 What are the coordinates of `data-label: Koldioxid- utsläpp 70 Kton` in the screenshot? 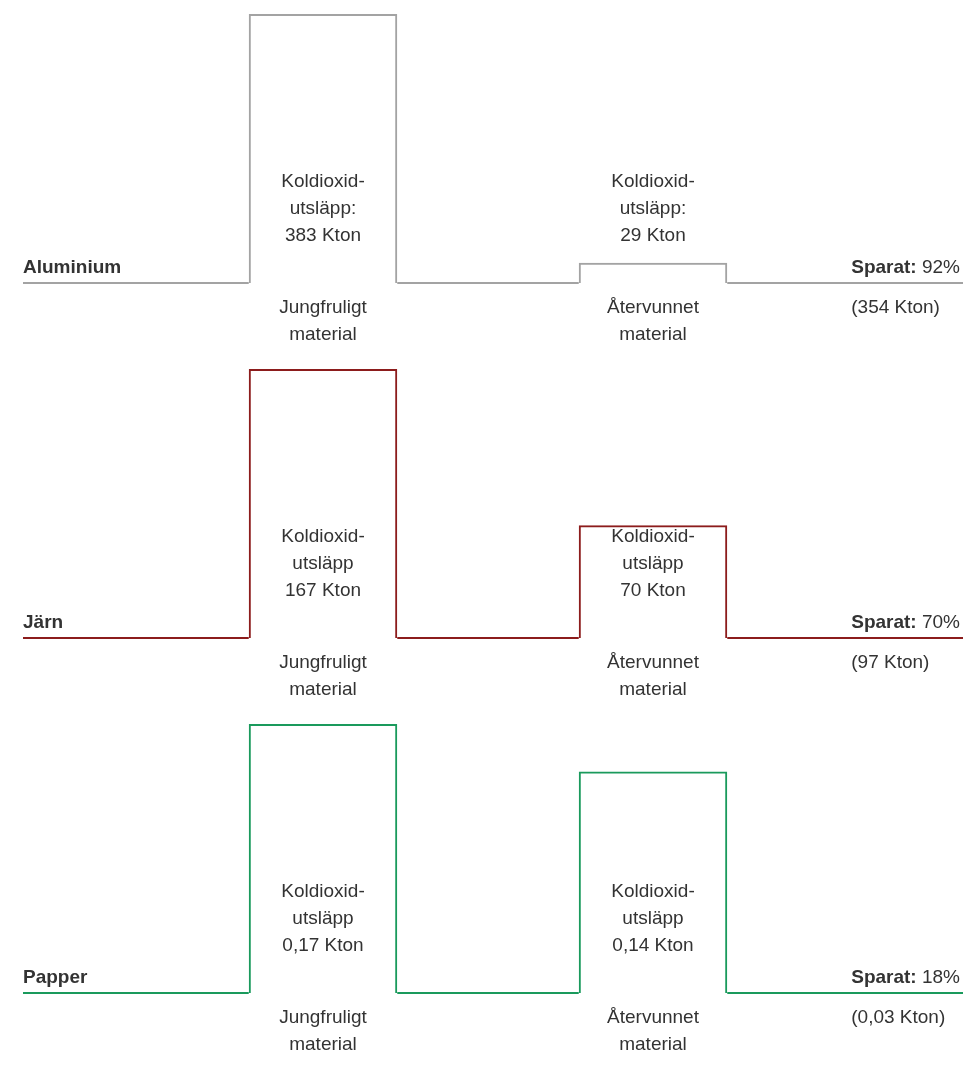 It's located at (653, 562).